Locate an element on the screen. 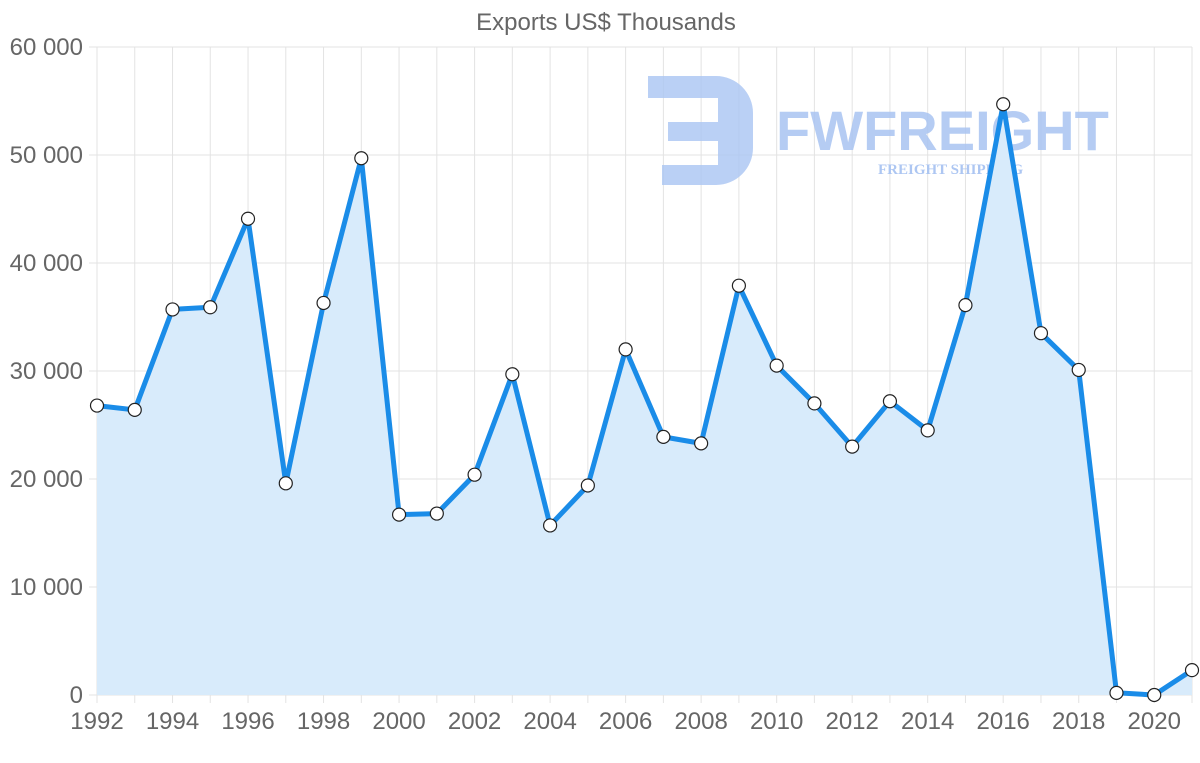 This screenshot has width=1200, height=763. data-point-2008 is located at coordinates (701, 443).